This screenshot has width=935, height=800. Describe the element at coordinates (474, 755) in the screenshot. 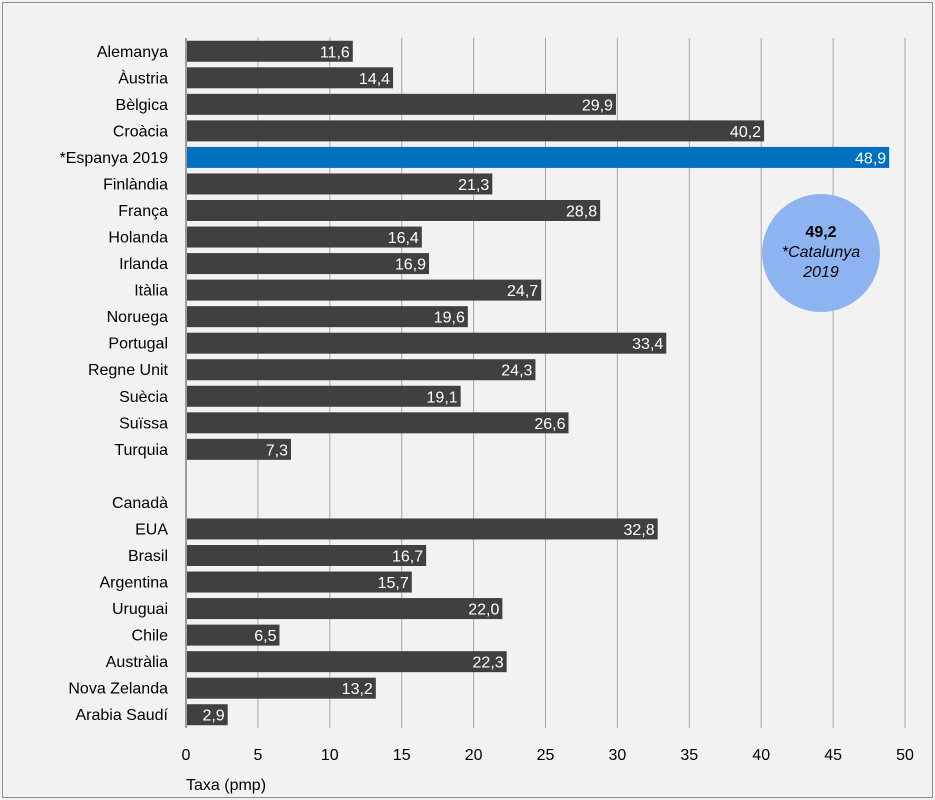

I see `x-tick-label: 20` at that location.